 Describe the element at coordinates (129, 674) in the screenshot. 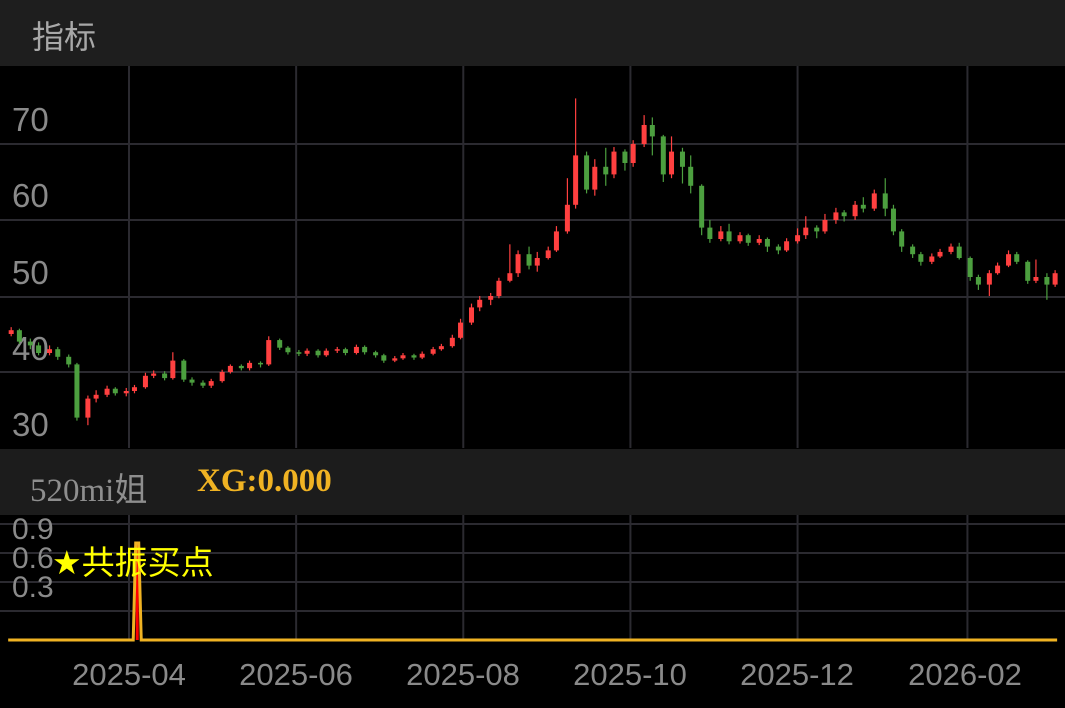

I see `x-tick-label: 2025-04` at that location.